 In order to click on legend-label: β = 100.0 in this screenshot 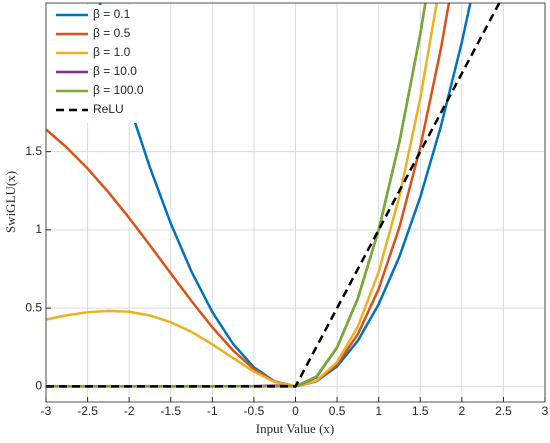, I will do `click(118, 90)`.